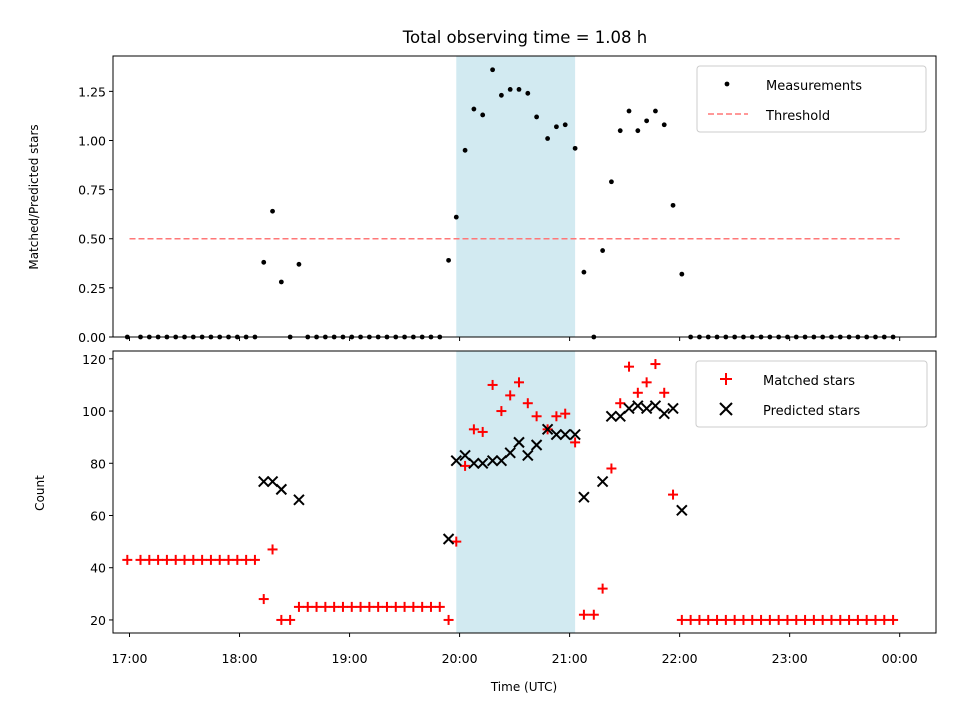 This screenshot has height=720, width=960. What do you see at coordinates (92, 140) in the screenshot?
I see `ytick-label: 1.00` at bounding box center [92, 140].